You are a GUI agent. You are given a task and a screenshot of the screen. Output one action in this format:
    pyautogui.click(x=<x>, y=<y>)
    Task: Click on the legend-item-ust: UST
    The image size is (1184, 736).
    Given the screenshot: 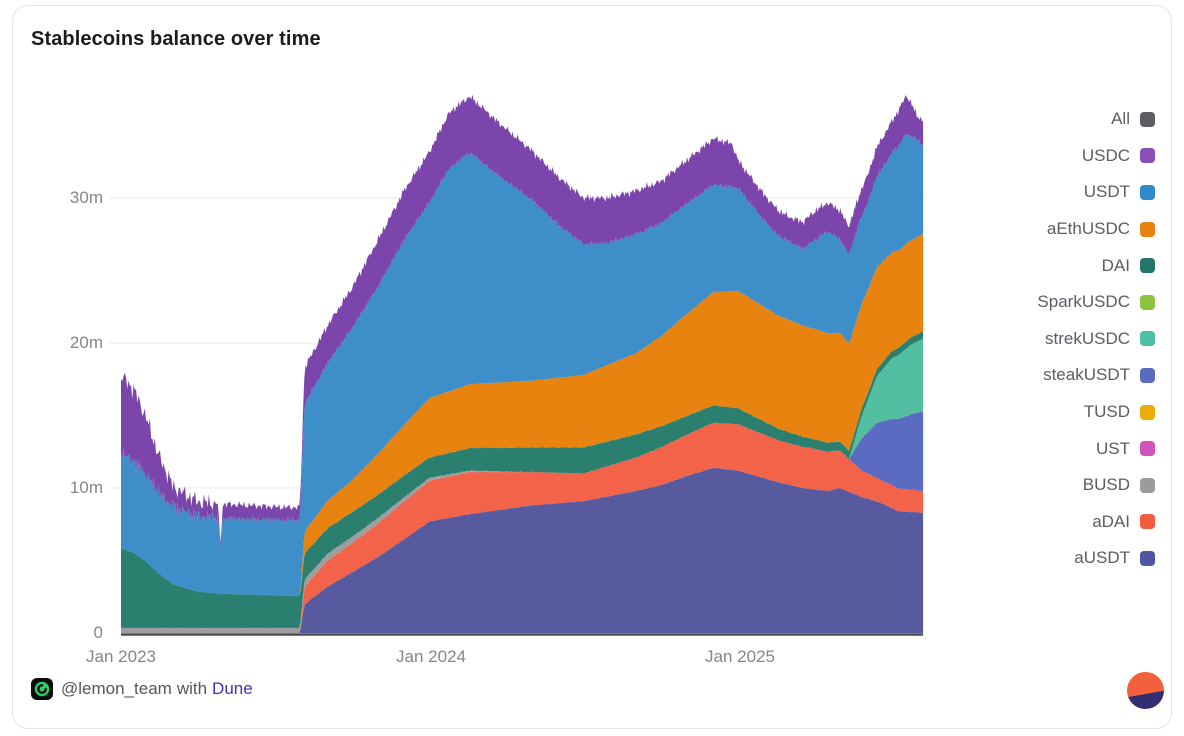 What is the action you would take?
    pyautogui.click(x=1096, y=448)
    